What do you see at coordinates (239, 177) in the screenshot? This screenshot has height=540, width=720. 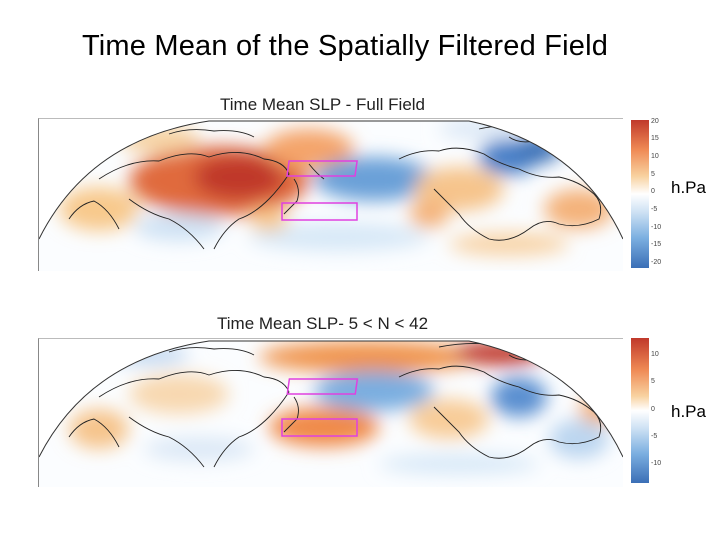 I see `high-pressure-siberia` at bounding box center [239, 177].